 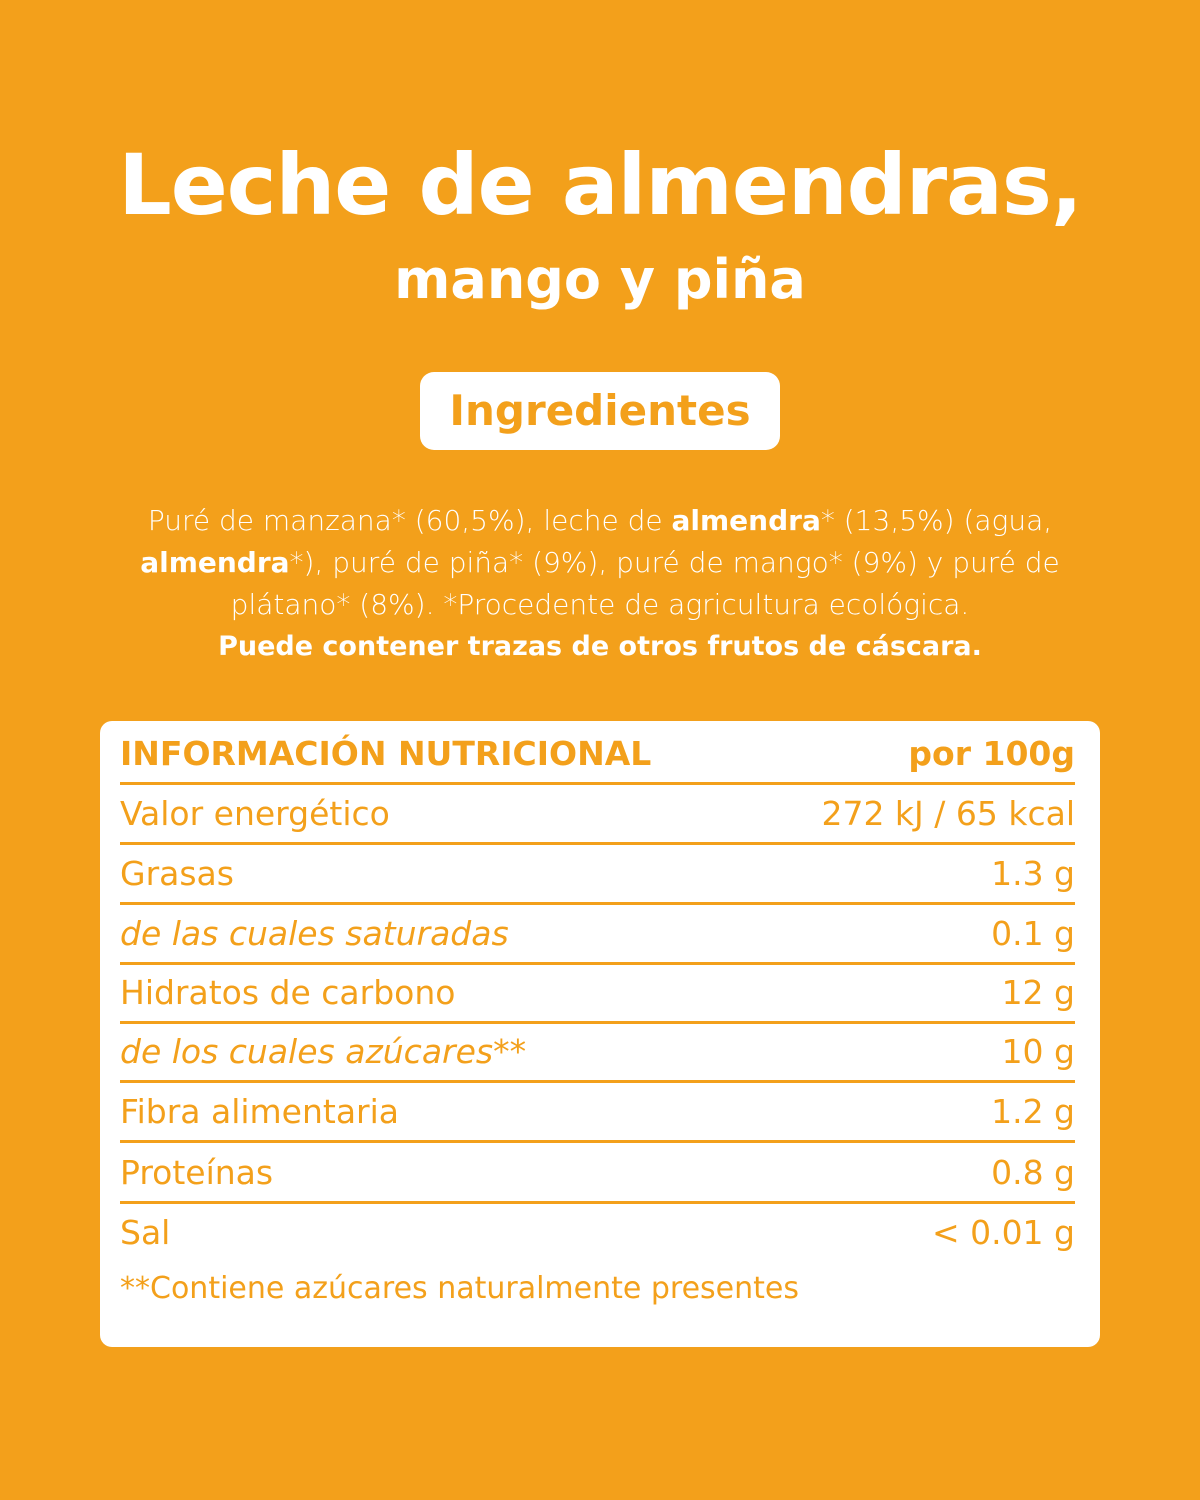 I want to click on amount: 1.3 g, so click(x=1033, y=873).